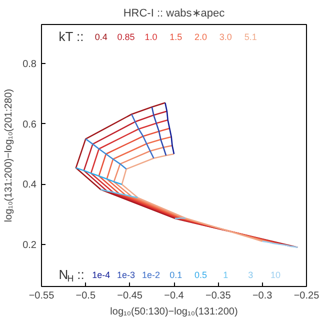  What do you see at coordinates (201, 275) in the screenshot?
I see `text: 0.5` at bounding box center [201, 275].